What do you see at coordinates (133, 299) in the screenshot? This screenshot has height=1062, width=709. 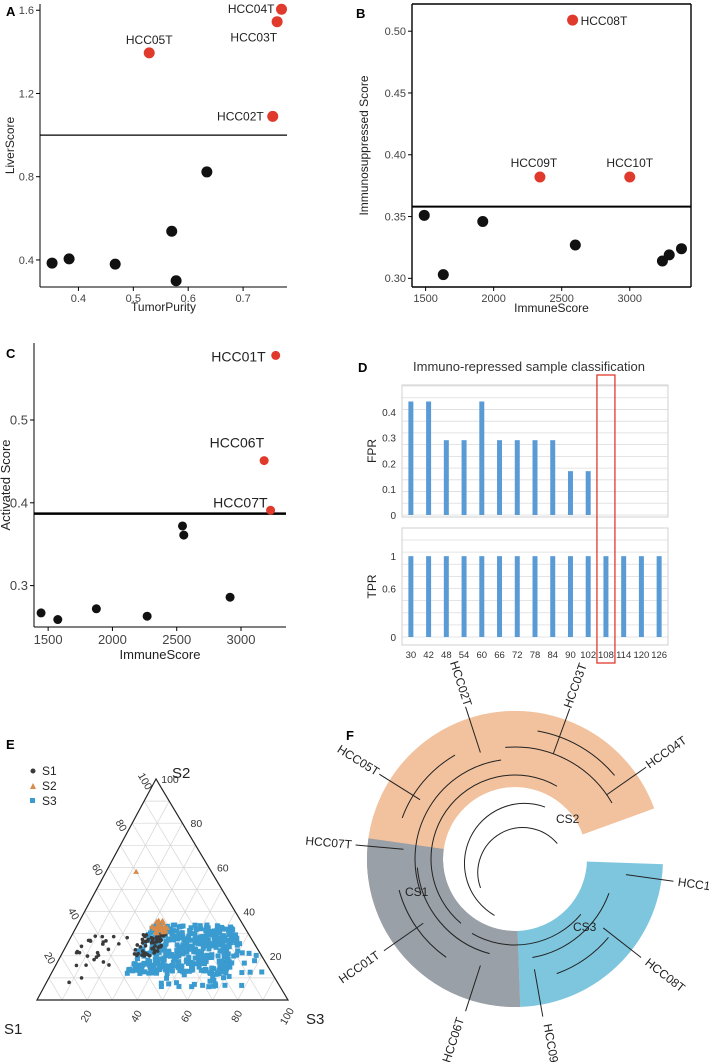 I see `x-tick-label: 0.5` at bounding box center [133, 299].